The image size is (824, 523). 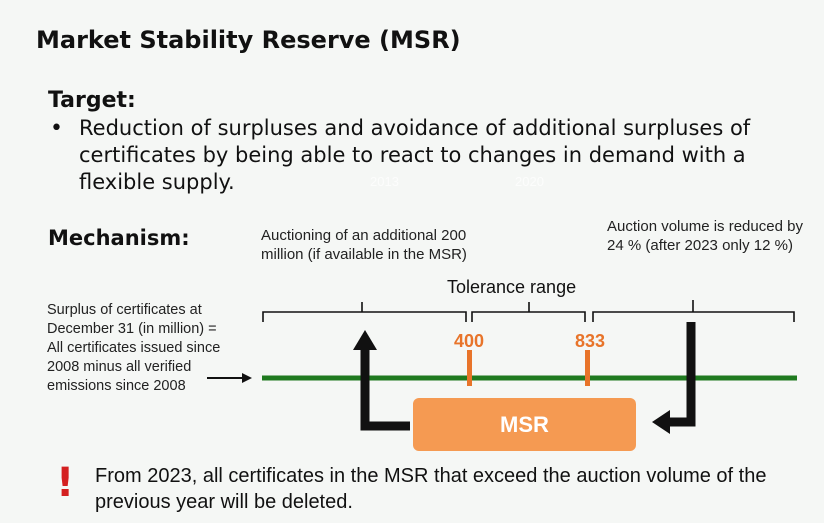 I want to click on threshold-833-marker, so click(x=587, y=368).